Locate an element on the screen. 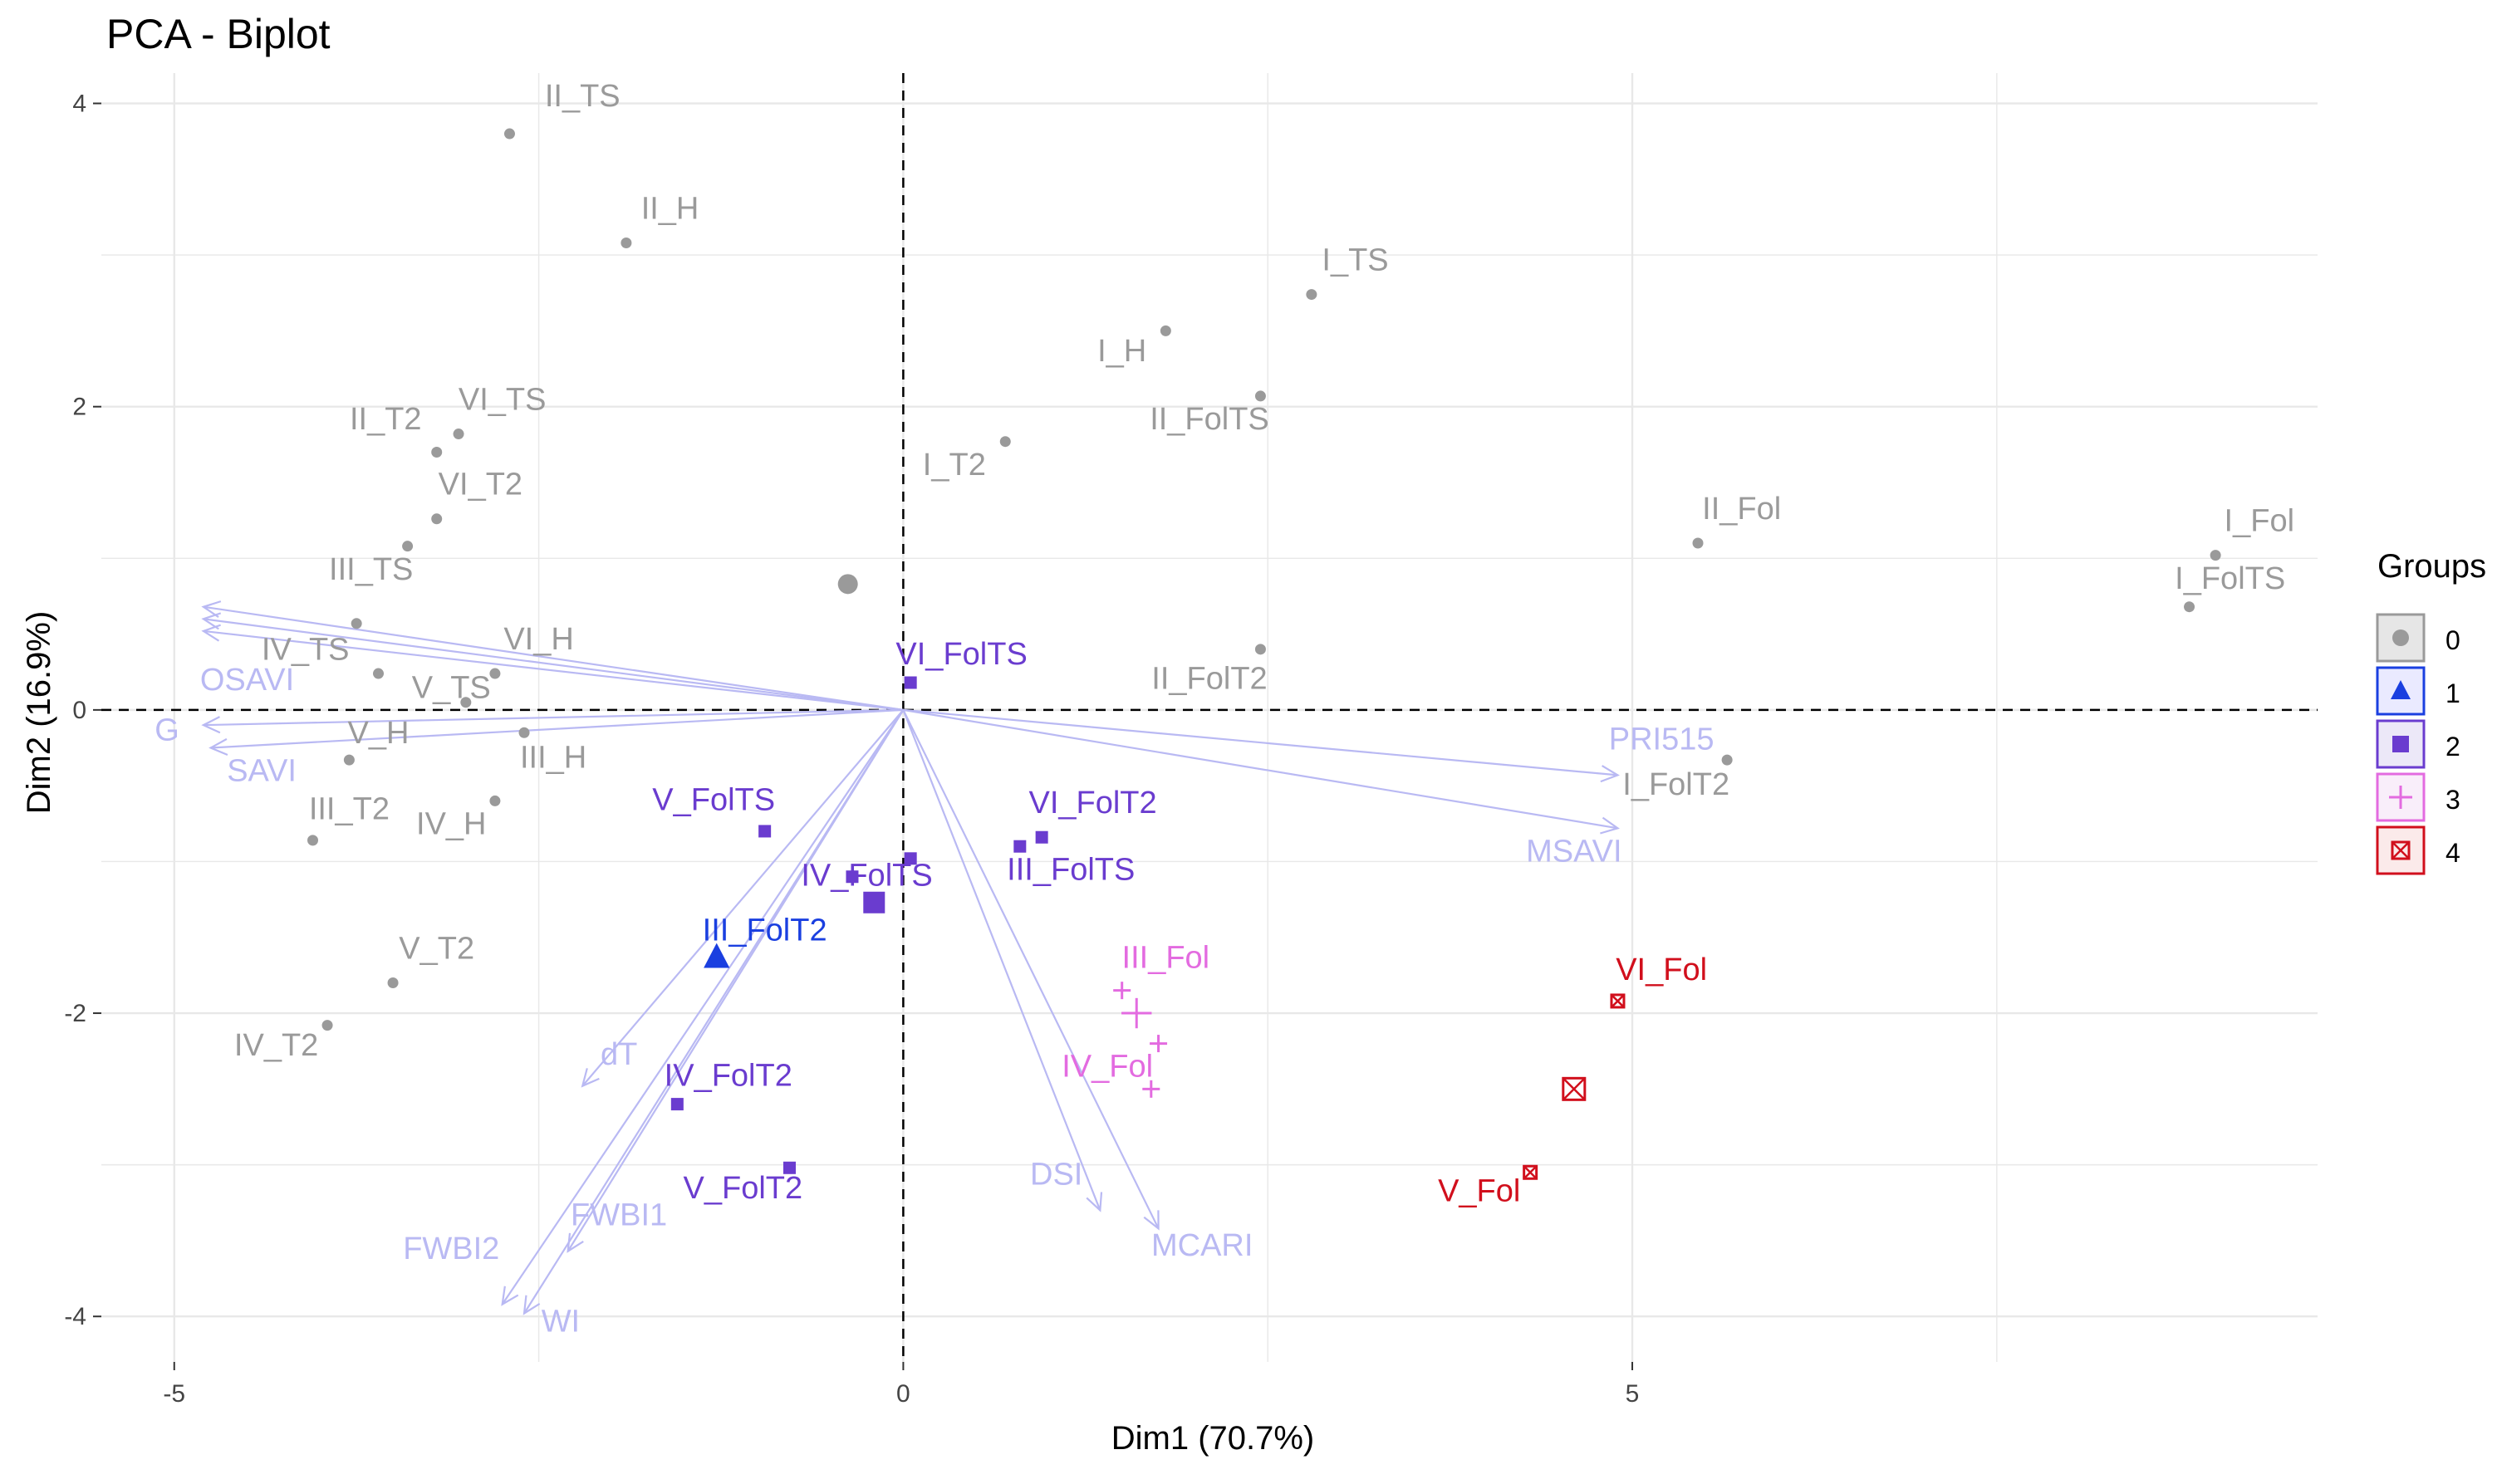  point-label: II_FolTS is located at coordinates (1209, 419).